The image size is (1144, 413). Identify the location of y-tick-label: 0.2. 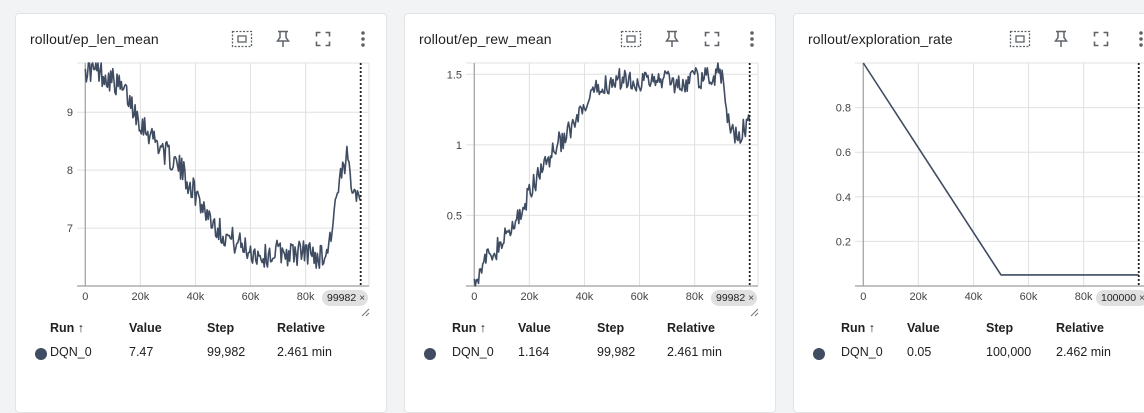
(843, 242).